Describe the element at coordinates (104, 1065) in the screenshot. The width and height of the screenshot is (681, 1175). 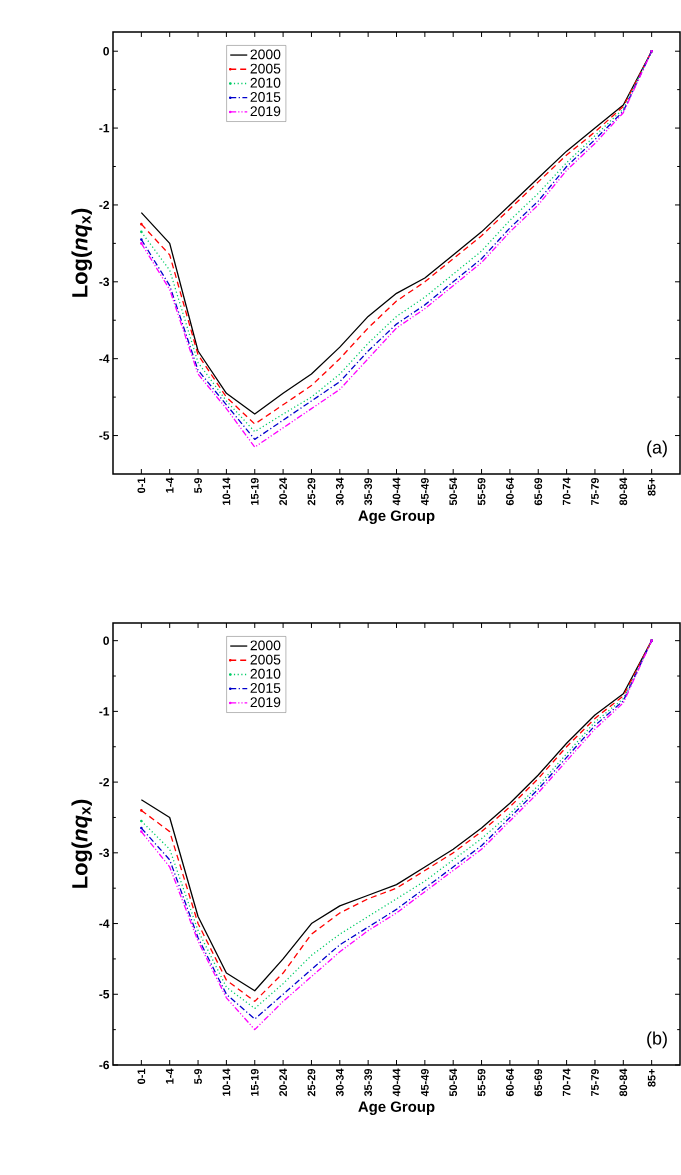
I see `y-tick-label: -6` at that location.